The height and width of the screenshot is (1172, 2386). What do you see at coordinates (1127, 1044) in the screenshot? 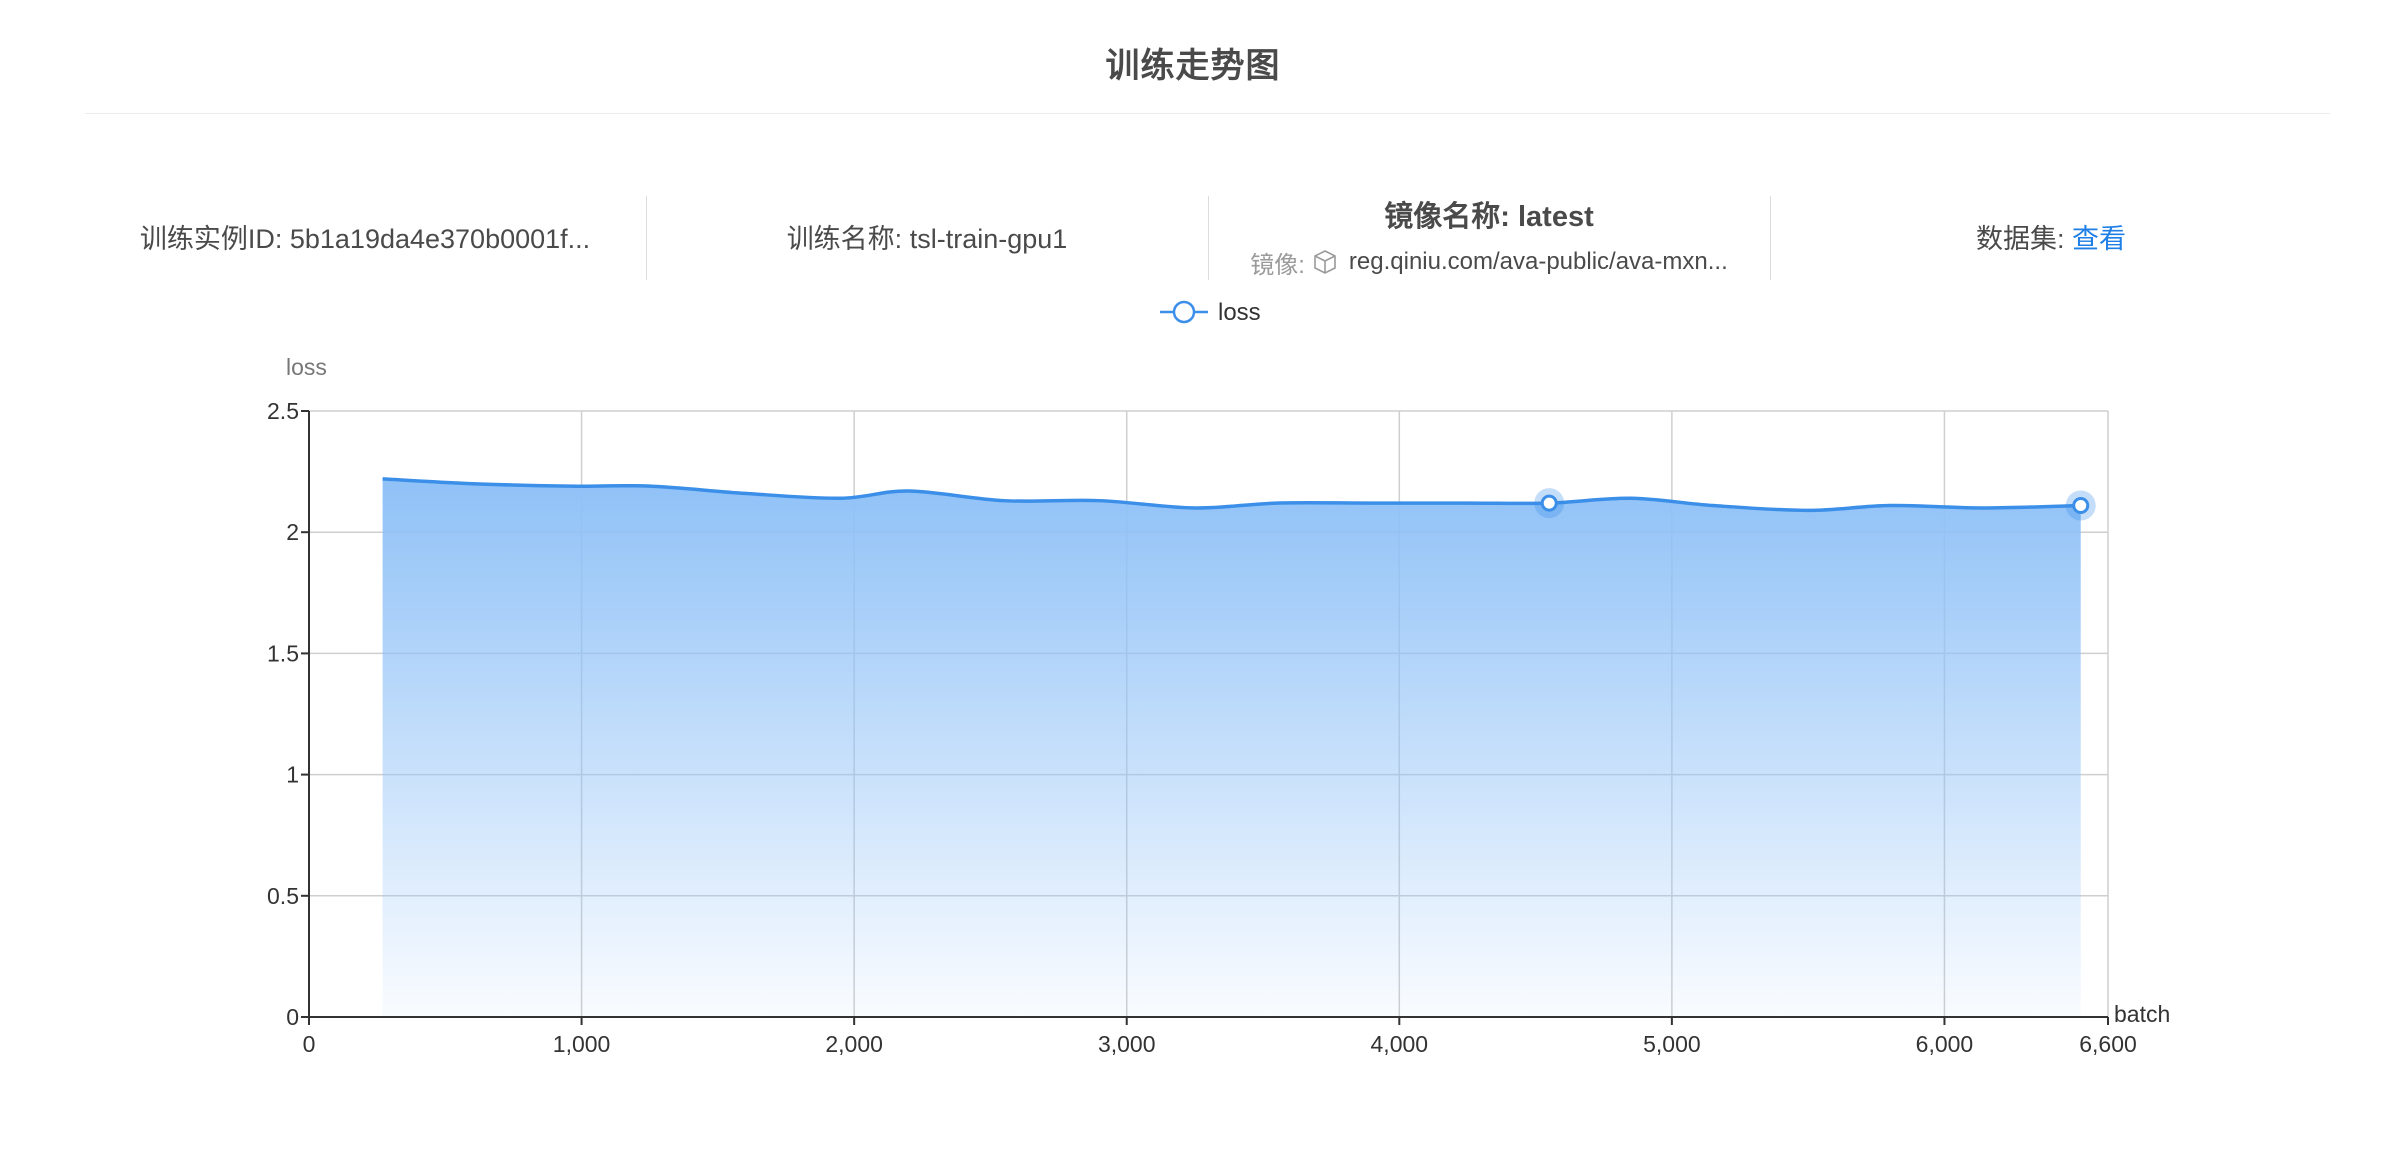
I see `x-tick-label: 3,000` at bounding box center [1127, 1044].